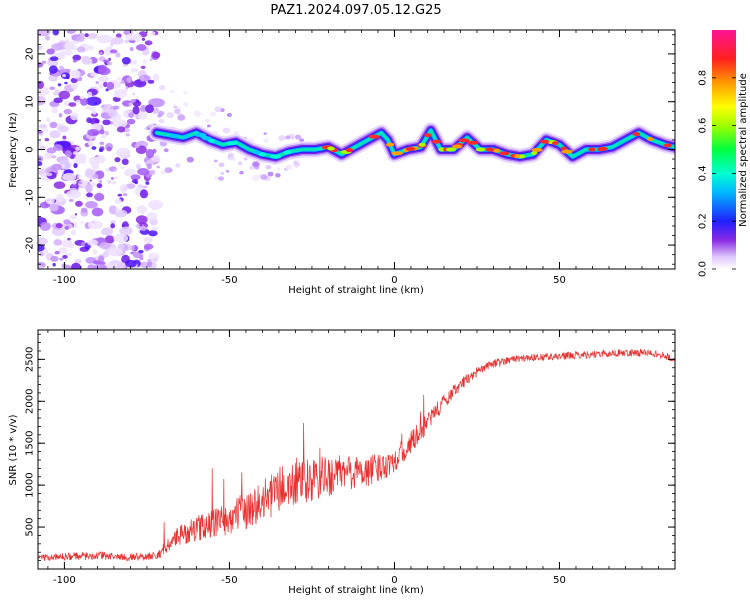 The height and width of the screenshot is (600, 750). Describe the element at coordinates (30, 527) in the screenshot. I see `snr-y-tick-label: 500` at that location.